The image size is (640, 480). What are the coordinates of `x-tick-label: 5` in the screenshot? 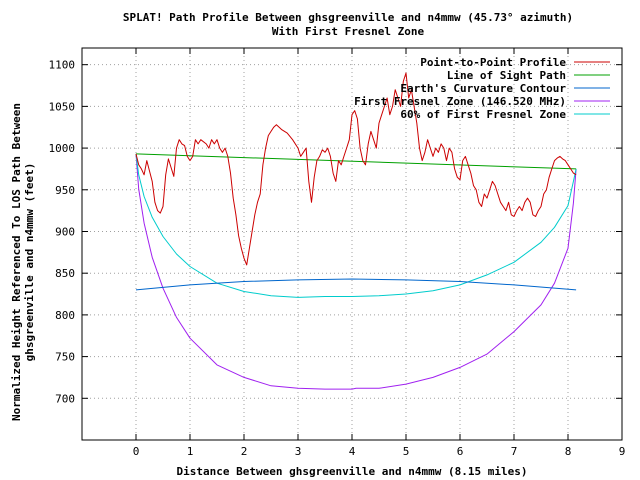 It's located at (406, 451).